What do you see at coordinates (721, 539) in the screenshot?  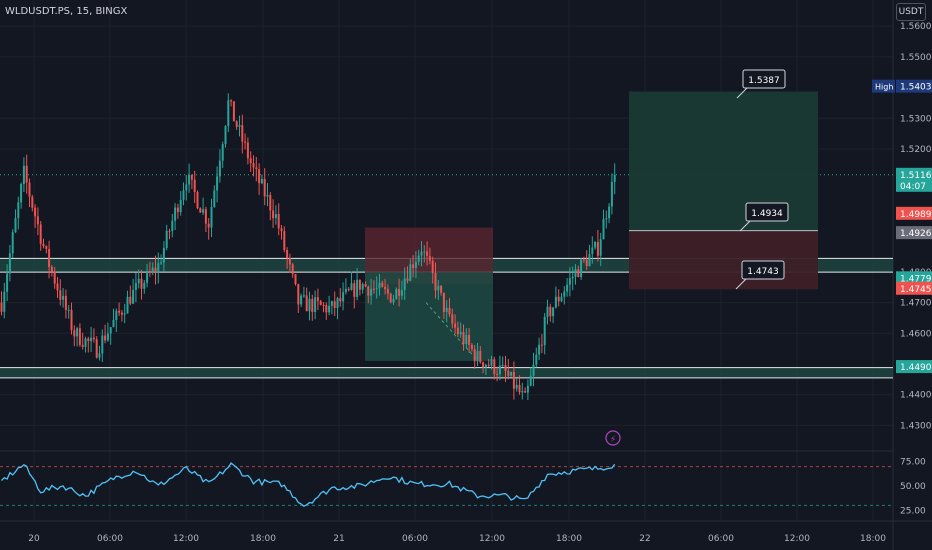 I see `time-tick: 06:00` at bounding box center [721, 539].